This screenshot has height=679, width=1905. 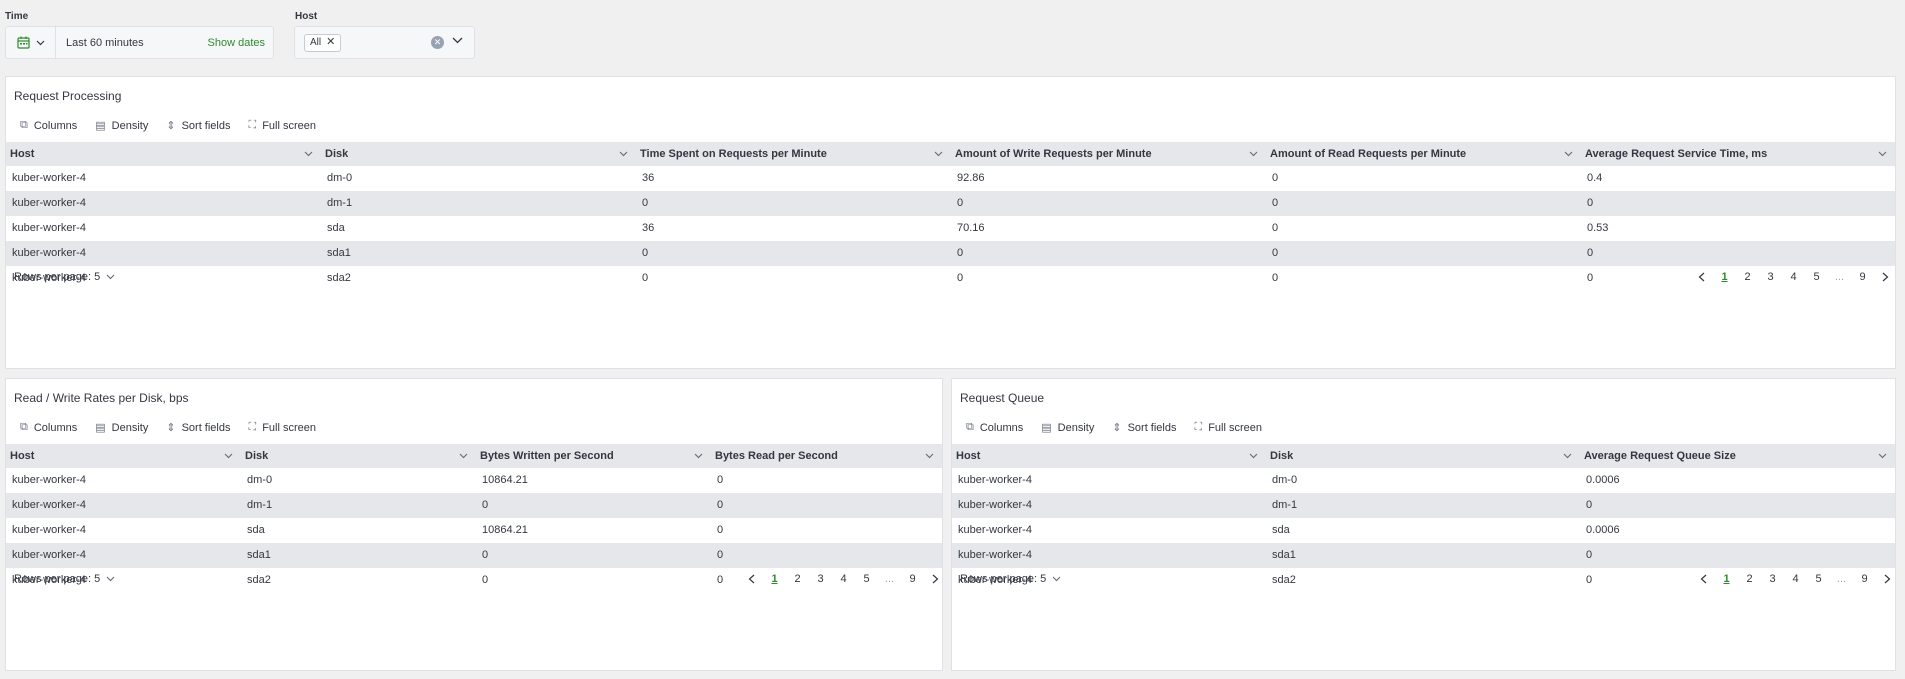 I want to click on table-cell: 0.0006, so click(x=1603, y=480).